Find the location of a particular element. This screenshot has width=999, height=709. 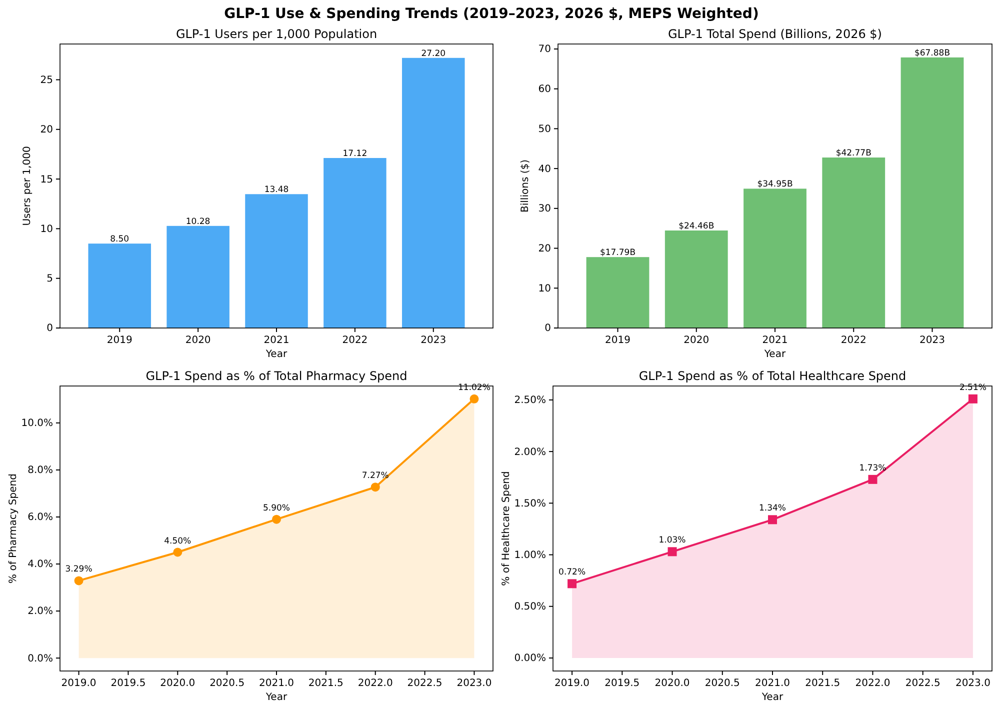

data-label: 4.50% is located at coordinates (178, 541).